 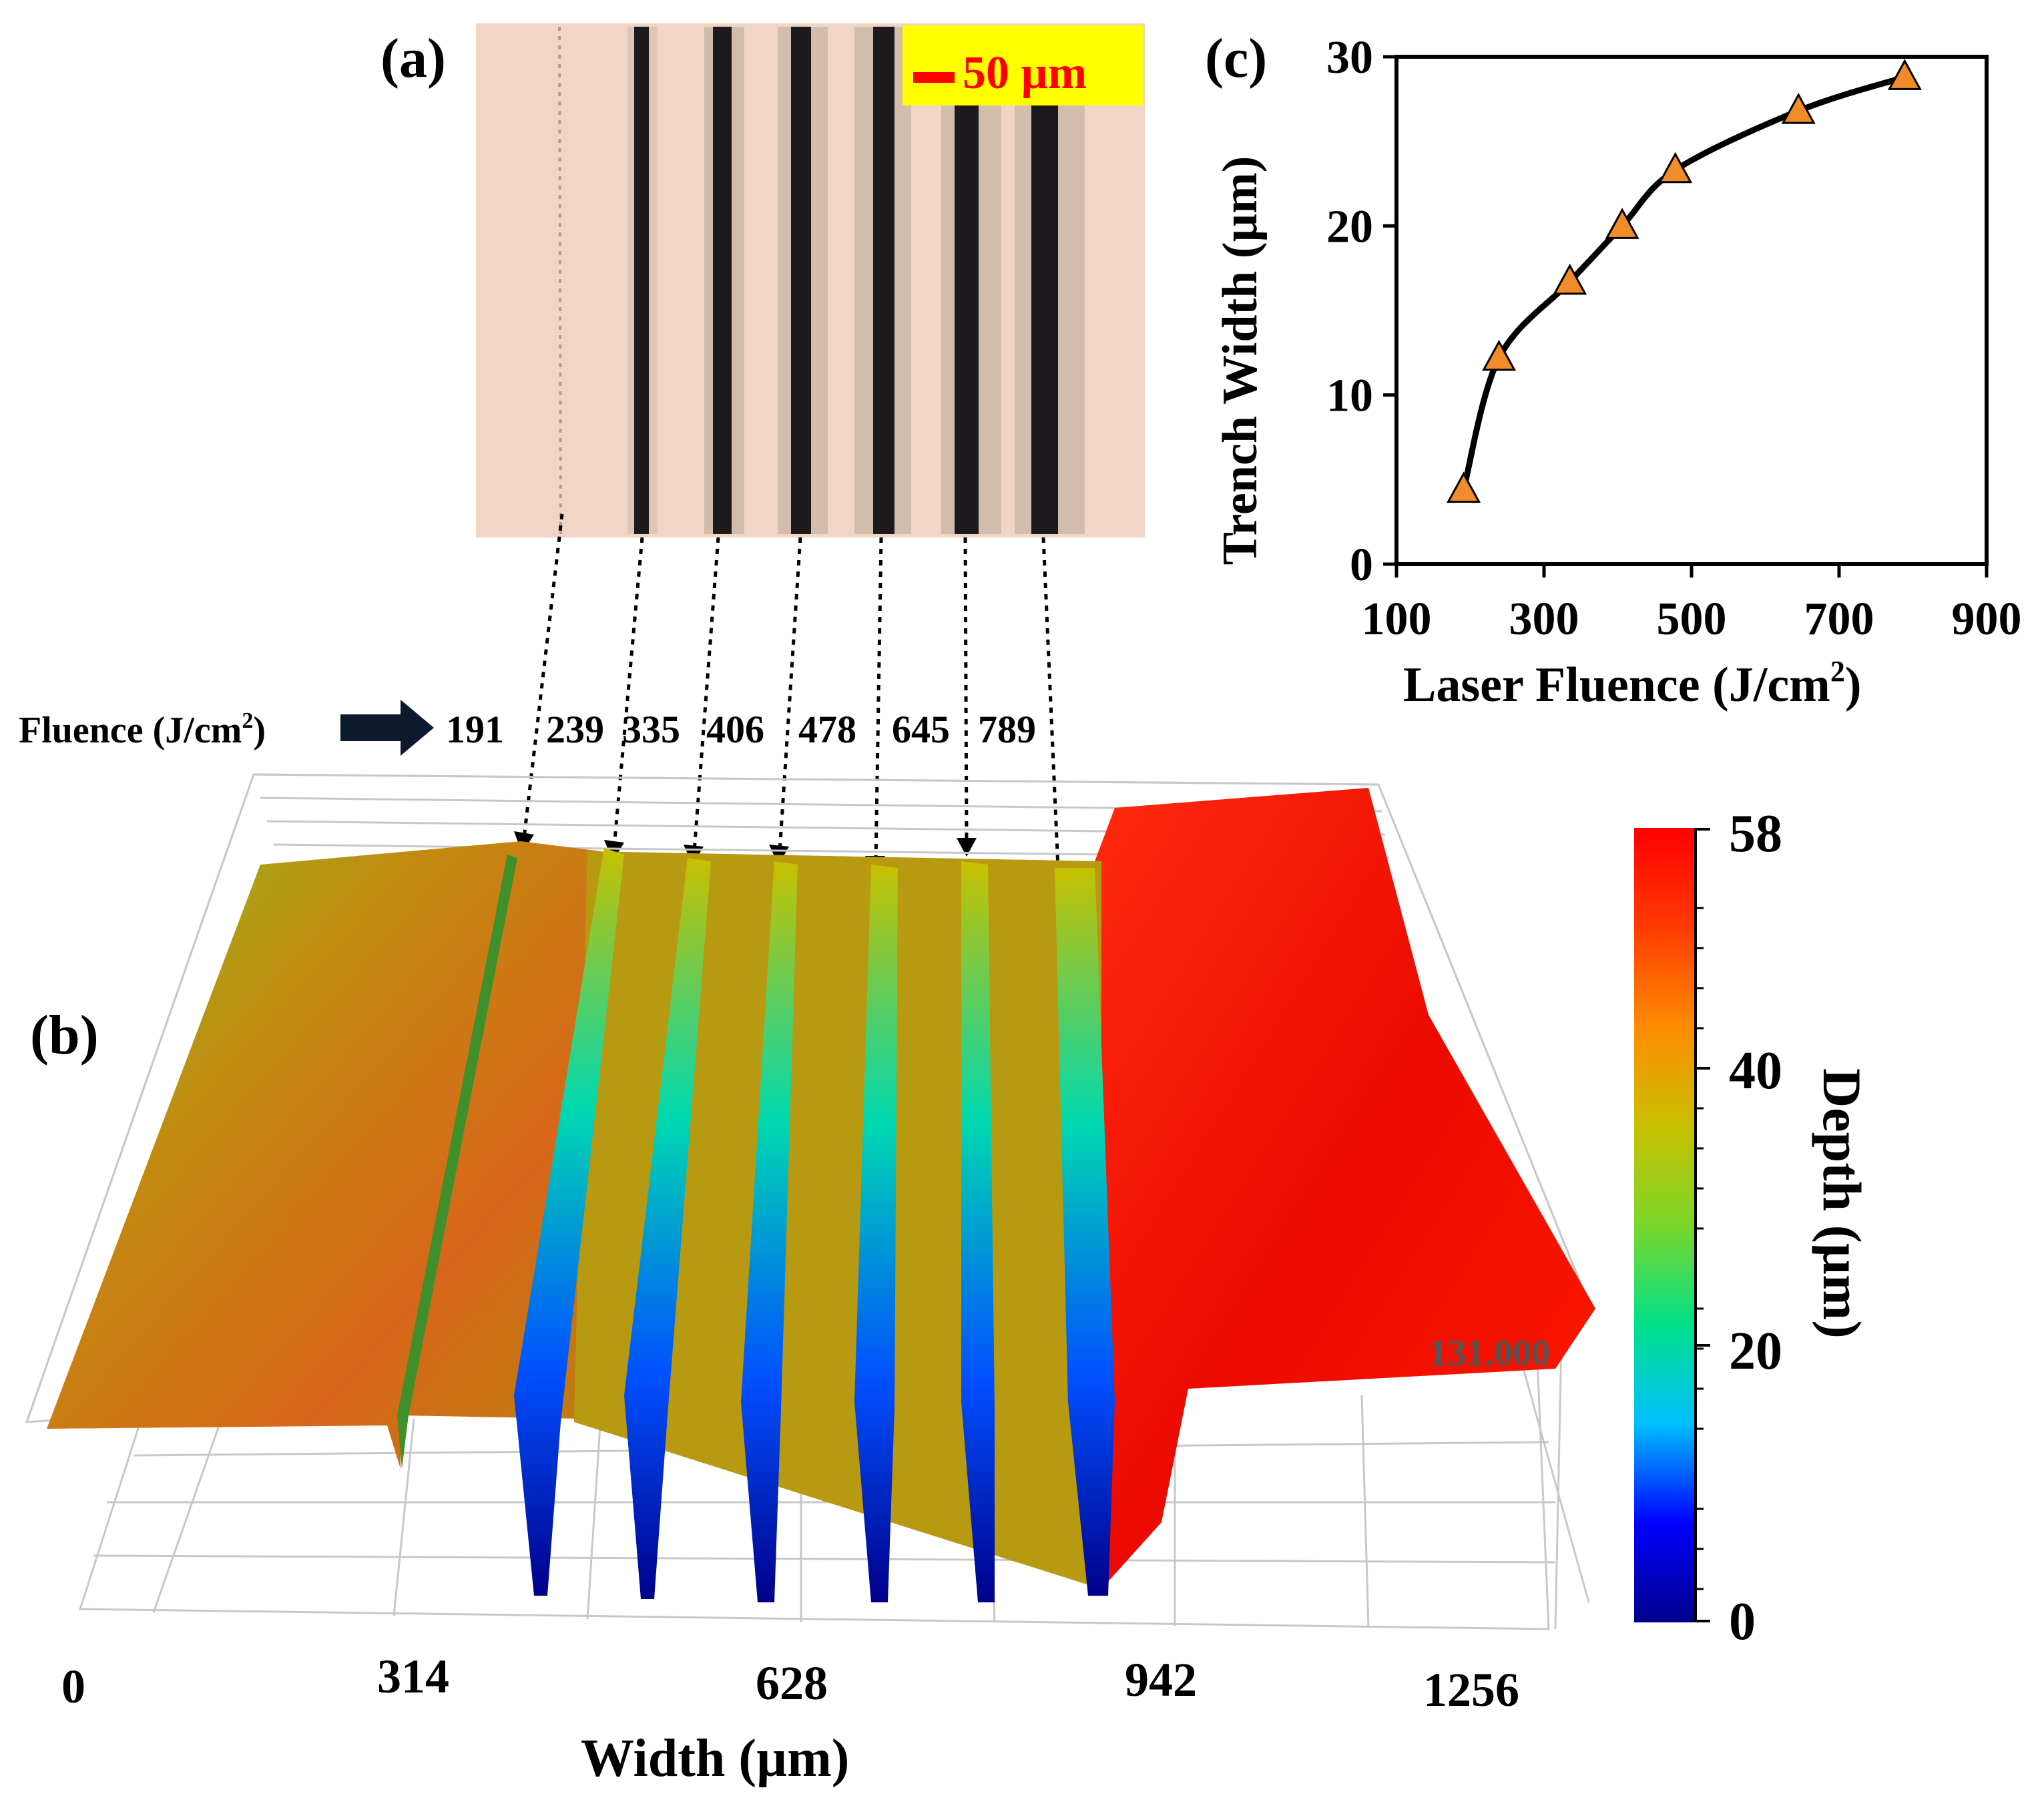 I want to click on fluence-arrow-icon, so click(x=387, y=728).